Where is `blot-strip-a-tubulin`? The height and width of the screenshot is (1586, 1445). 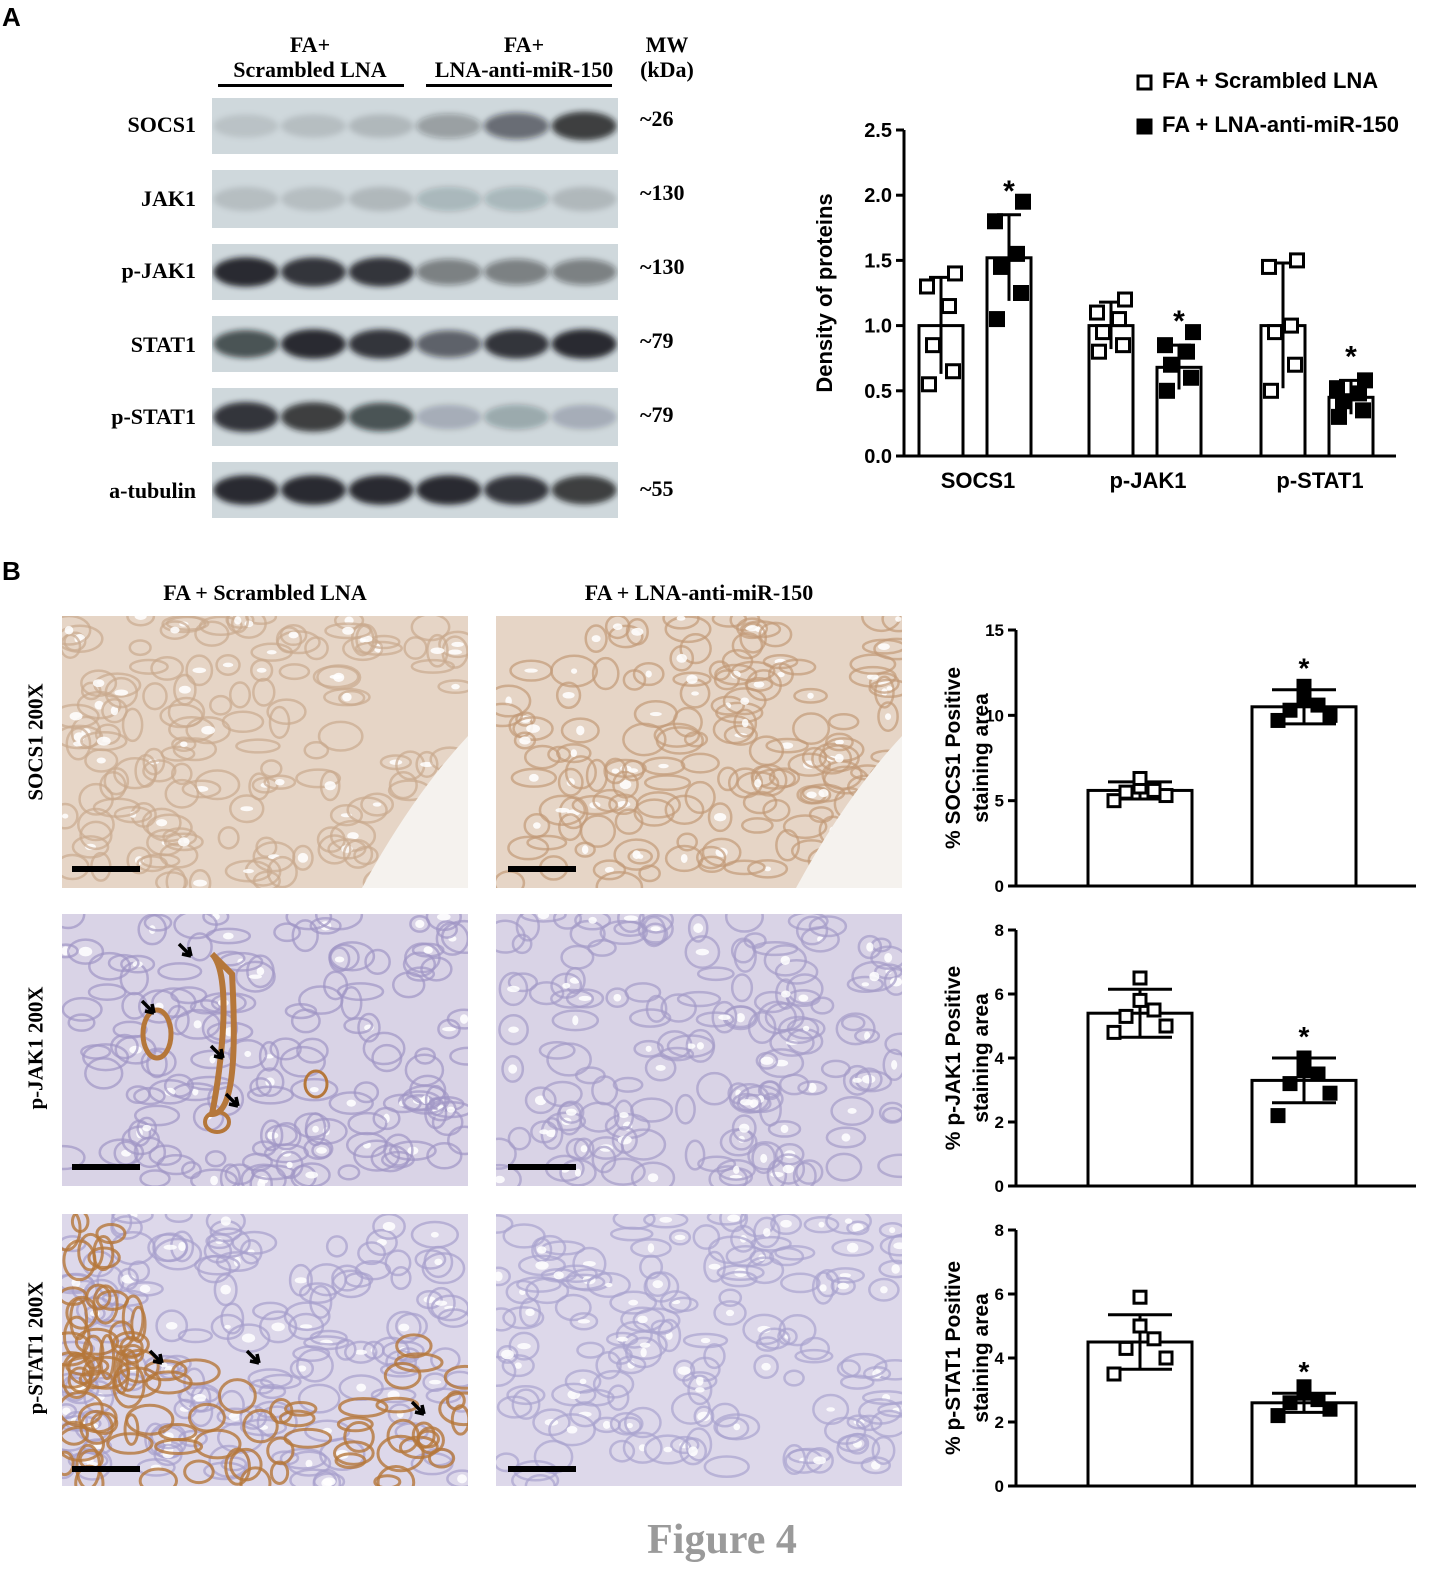 blot-strip-a-tubulin is located at coordinates (415, 490).